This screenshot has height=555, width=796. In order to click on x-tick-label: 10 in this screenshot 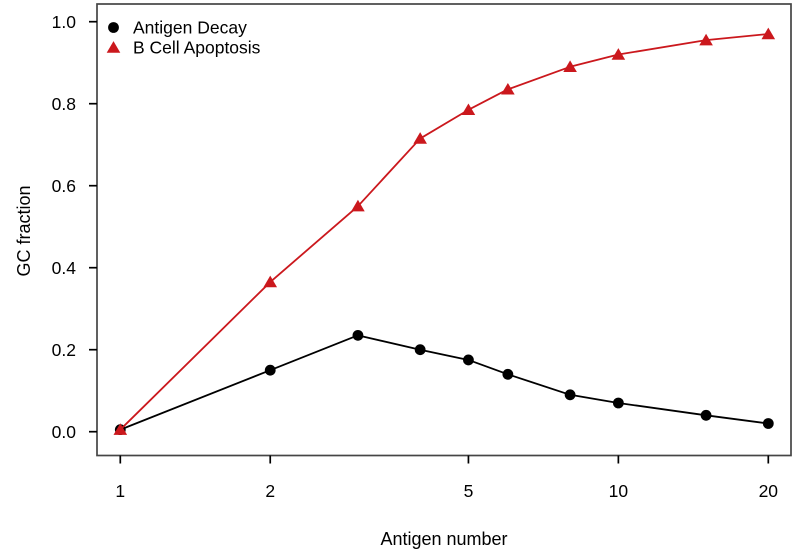, I will do `click(619, 491)`.